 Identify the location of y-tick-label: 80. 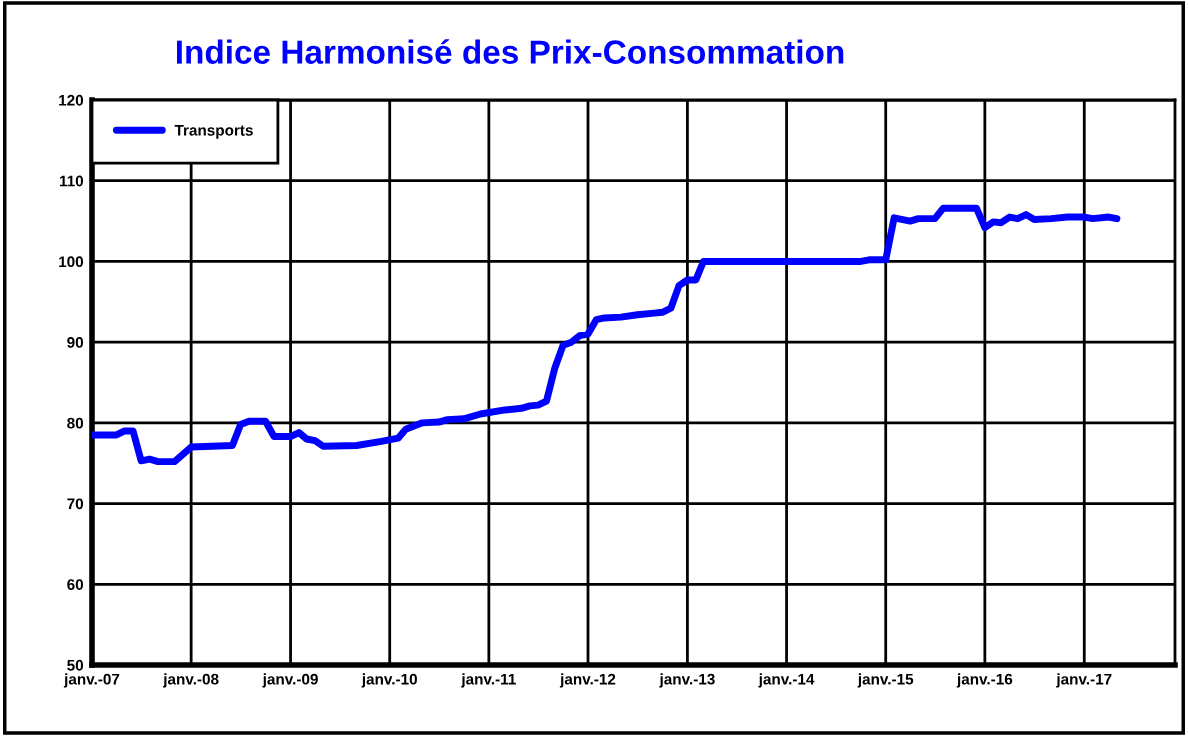
(75, 423).